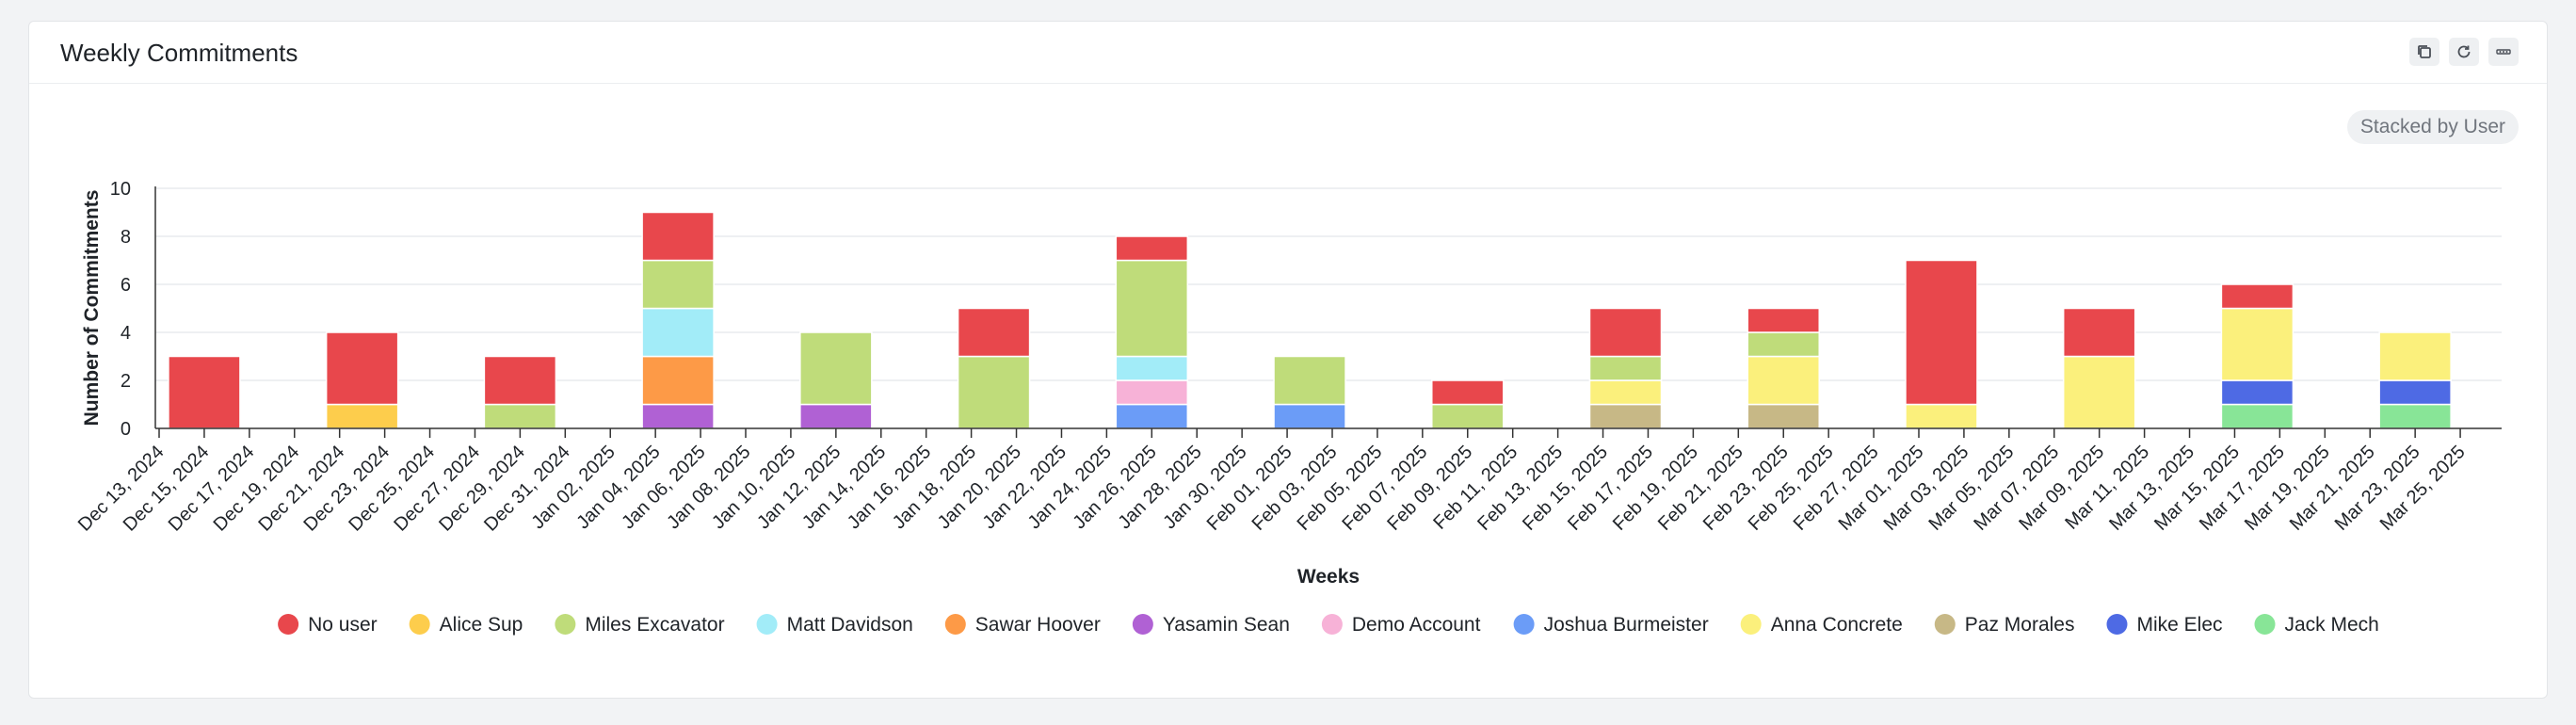 Image resolution: width=2576 pixels, height=725 pixels. Describe the element at coordinates (126, 381) in the screenshot. I see `y-tick-label: 2` at that location.